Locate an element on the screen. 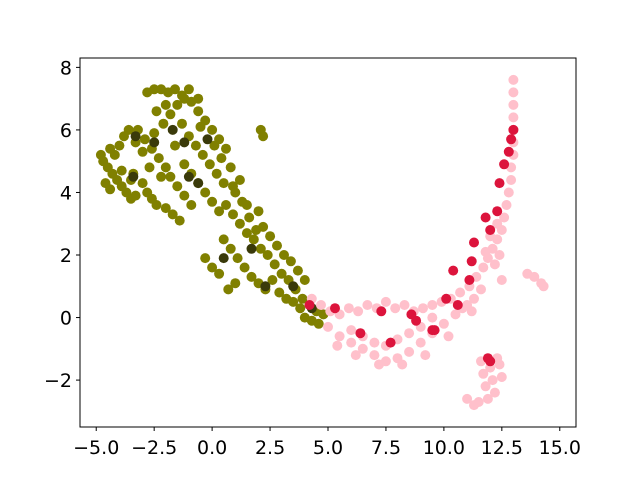 Image resolution: width=640 pixels, height=480 pixels. y-tick-label: 6 is located at coordinates (66, 131).